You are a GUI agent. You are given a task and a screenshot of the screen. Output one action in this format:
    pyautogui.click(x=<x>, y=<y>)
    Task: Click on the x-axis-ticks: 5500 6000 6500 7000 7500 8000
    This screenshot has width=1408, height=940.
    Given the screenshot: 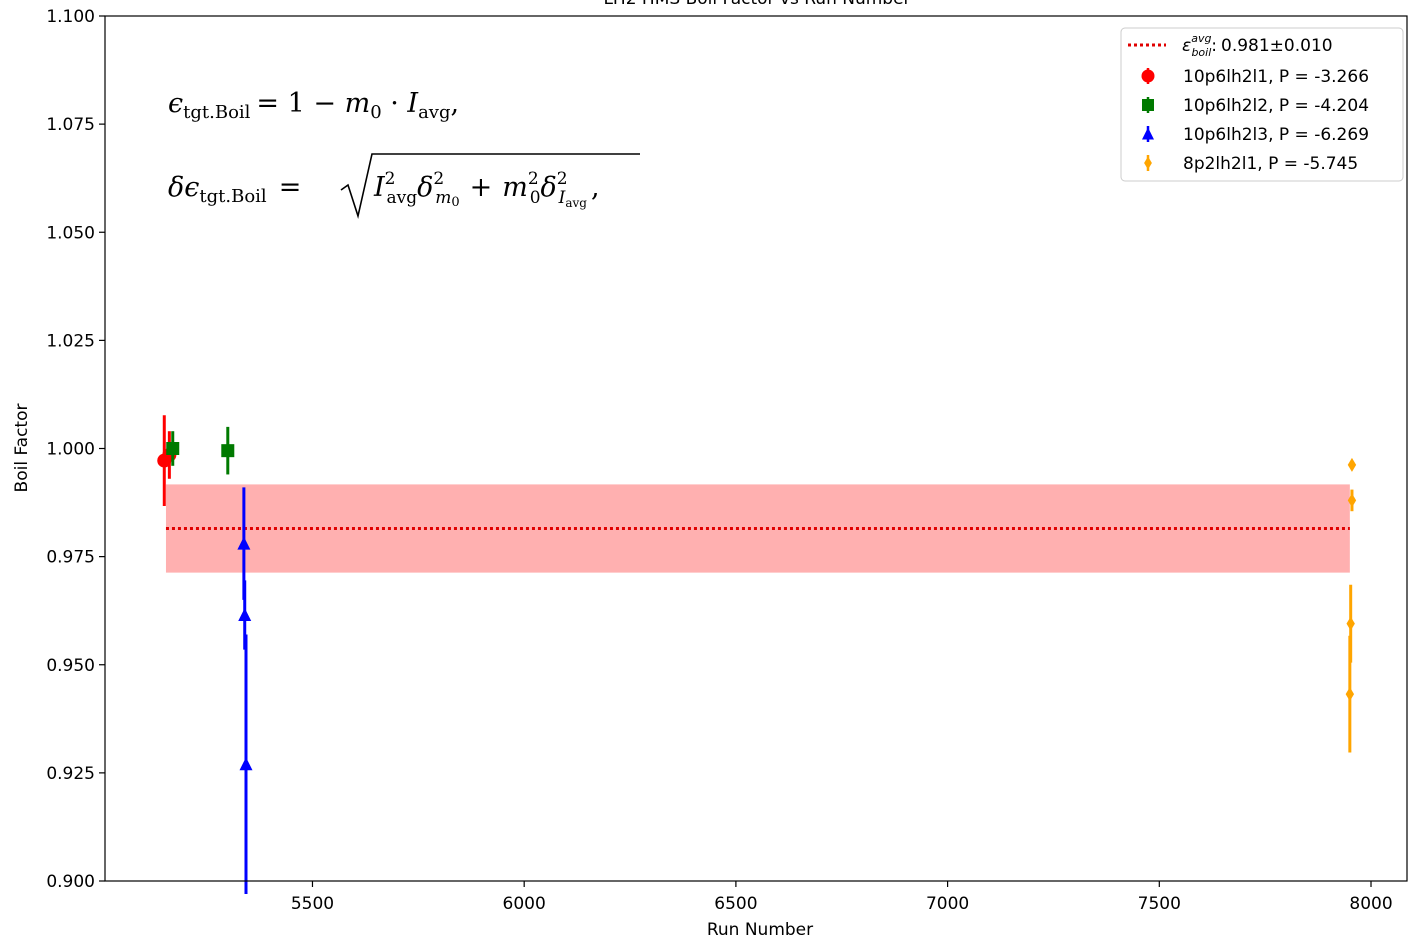 What is the action you would take?
    pyautogui.click(x=842, y=897)
    